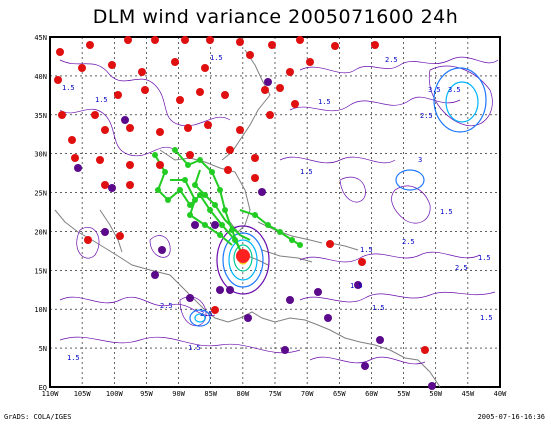 The image size is (551, 426). What do you see at coordinates (275, 17) in the screenshot?
I see `map-title: DLM wind variance 2005071600 24h` at bounding box center [275, 17].